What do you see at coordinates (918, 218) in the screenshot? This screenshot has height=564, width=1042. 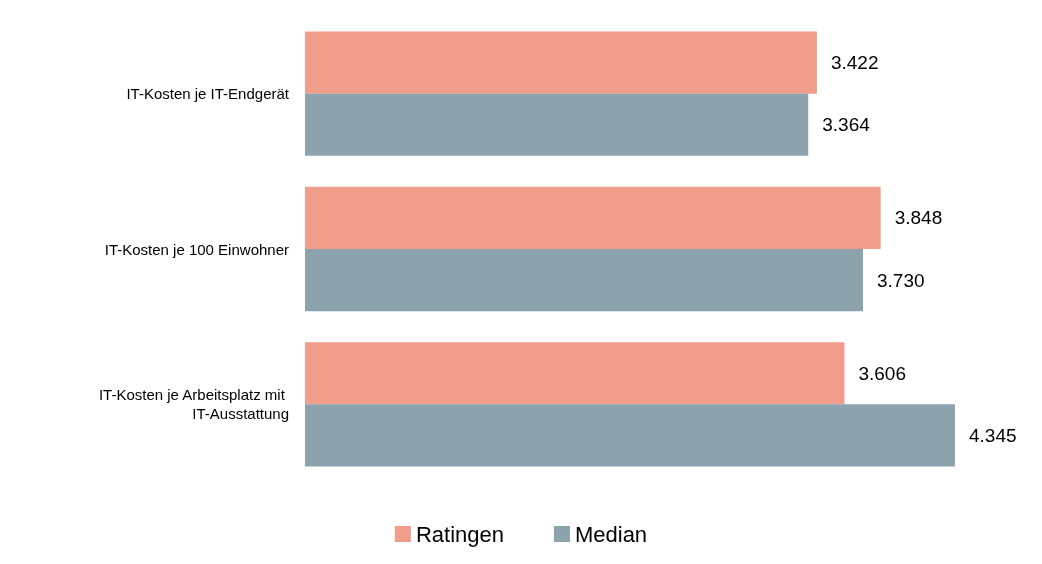 I see `data-label: 3.848` at bounding box center [918, 218].